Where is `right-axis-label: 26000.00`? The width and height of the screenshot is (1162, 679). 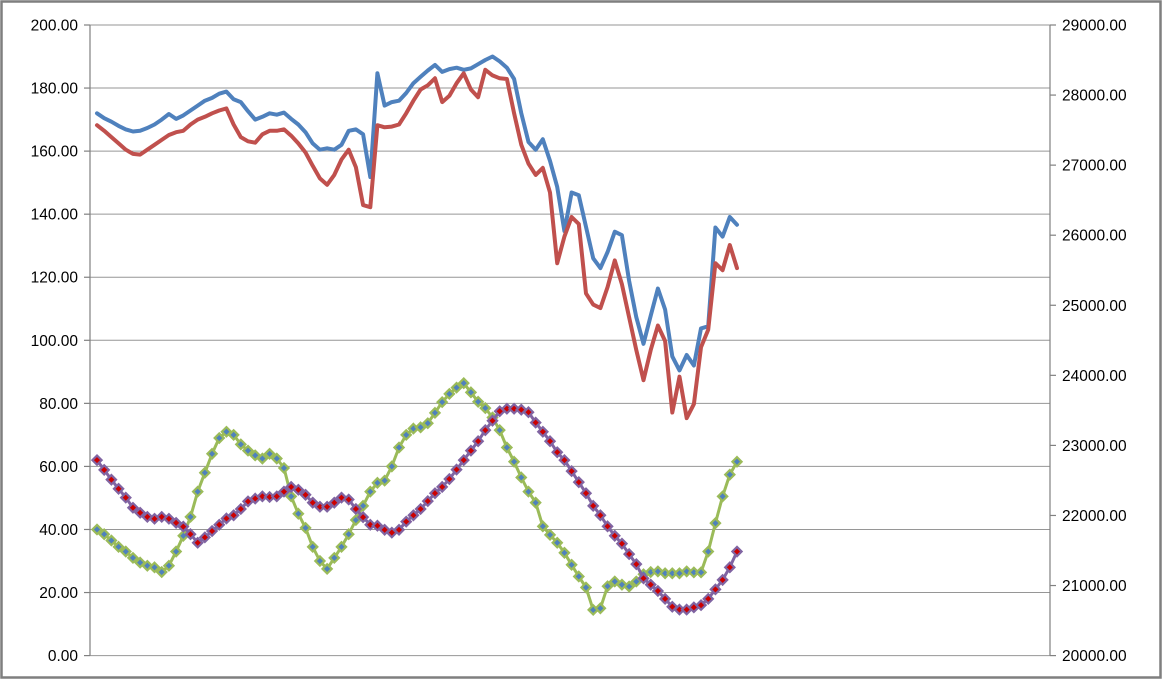 right-axis-label: 26000.00 is located at coordinates (1094, 236).